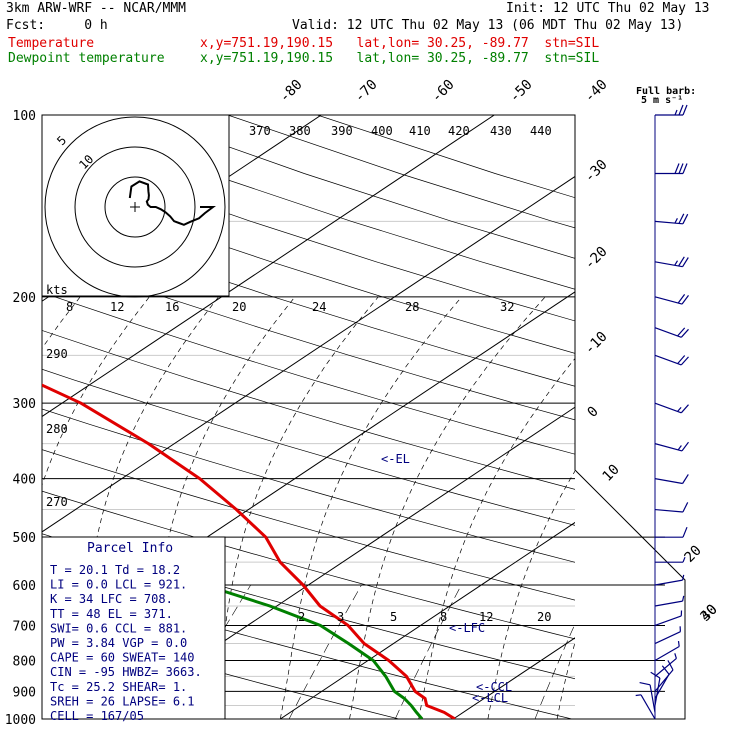 Image resolution: width=740 pixels, height=740 pixels. I want to click on parcel-info-title: Parcel Info, so click(130, 548).